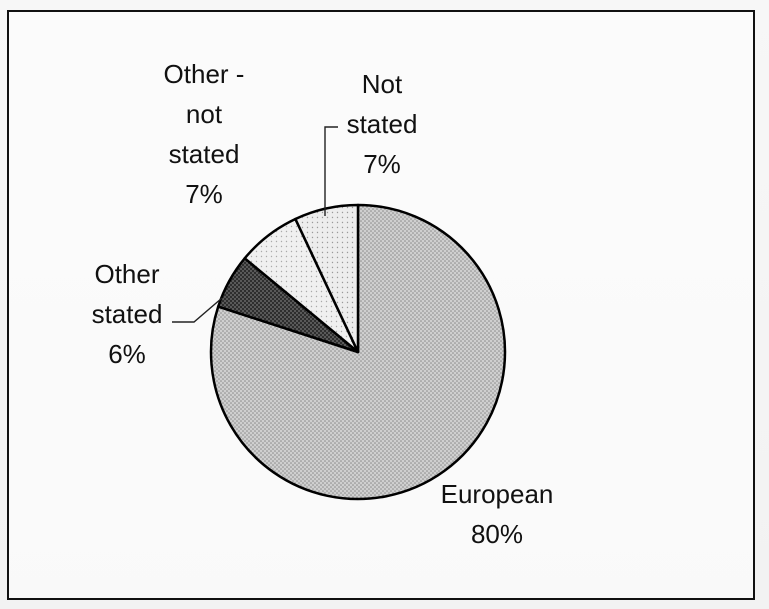 The height and width of the screenshot is (609, 769). Describe the element at coordinates (127, 354) in the screenshot. I see `slice-value-label: 6%` at that location.